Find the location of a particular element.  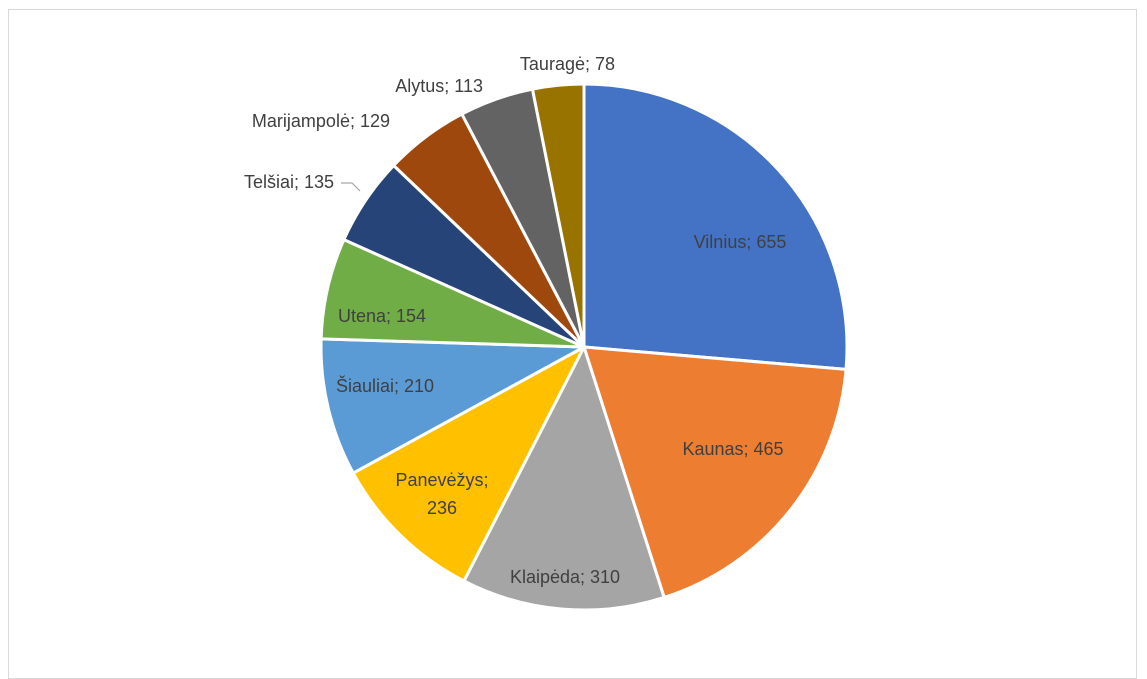

pie-slice-šiauliai is located at coordinates (452, 406).